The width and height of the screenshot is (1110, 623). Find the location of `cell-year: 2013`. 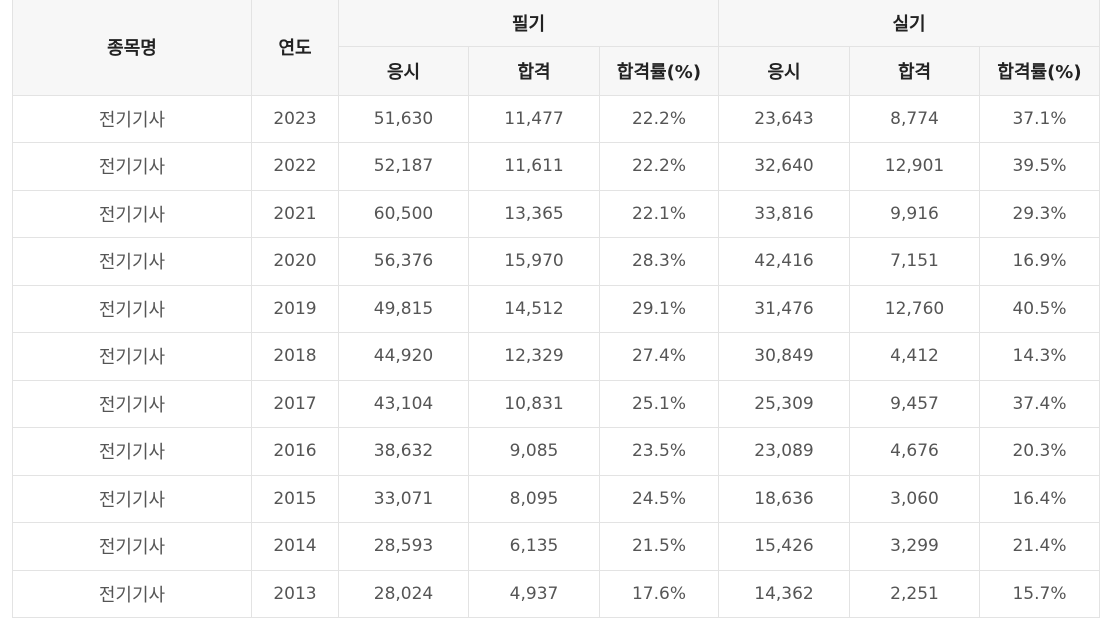

cell-year: 2013 is located at coordinates (295, 593).